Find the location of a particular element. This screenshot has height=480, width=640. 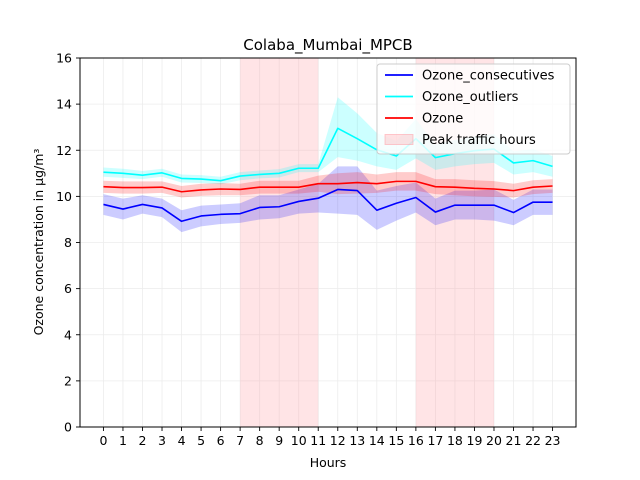

band-Ozone_consecutives is located at coordinates (328, 199).